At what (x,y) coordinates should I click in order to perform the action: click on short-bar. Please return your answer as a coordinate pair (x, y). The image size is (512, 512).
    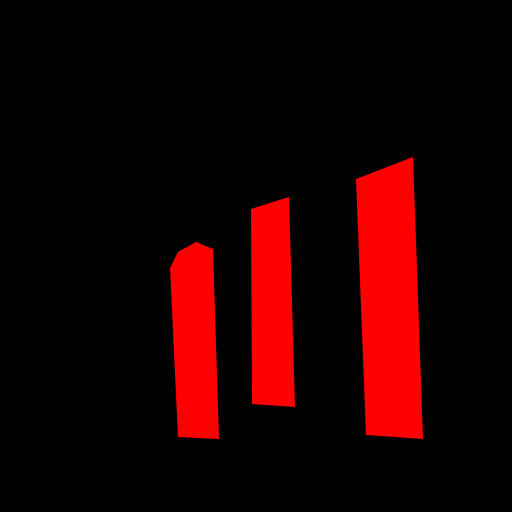
    Looking at the image, I should click on (194, 340).